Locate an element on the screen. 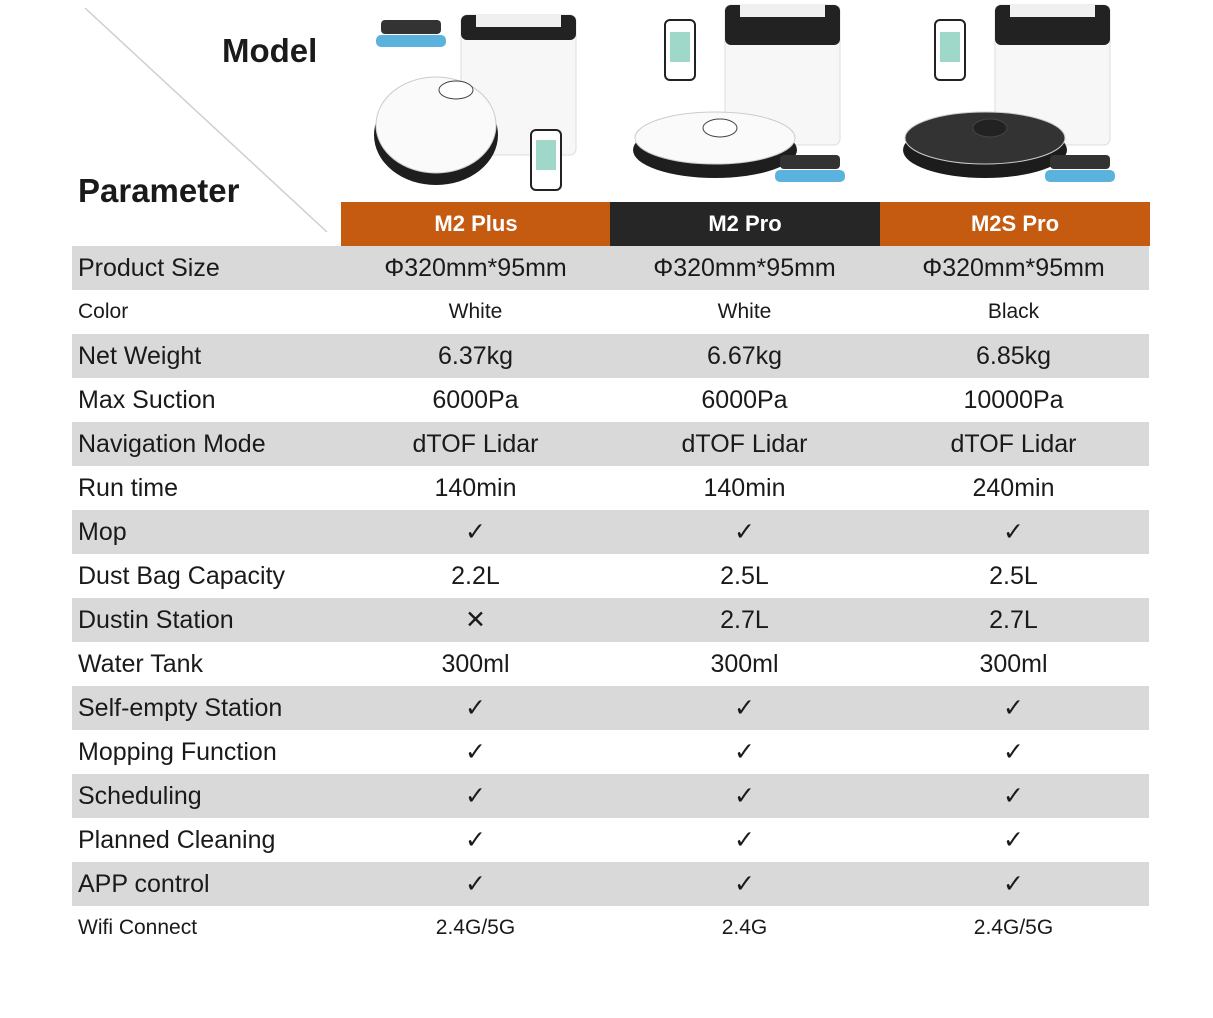 The width and height of the screenshot is (1213, 1018). table-row: Color White White Black is located at coordinates (610, 312).